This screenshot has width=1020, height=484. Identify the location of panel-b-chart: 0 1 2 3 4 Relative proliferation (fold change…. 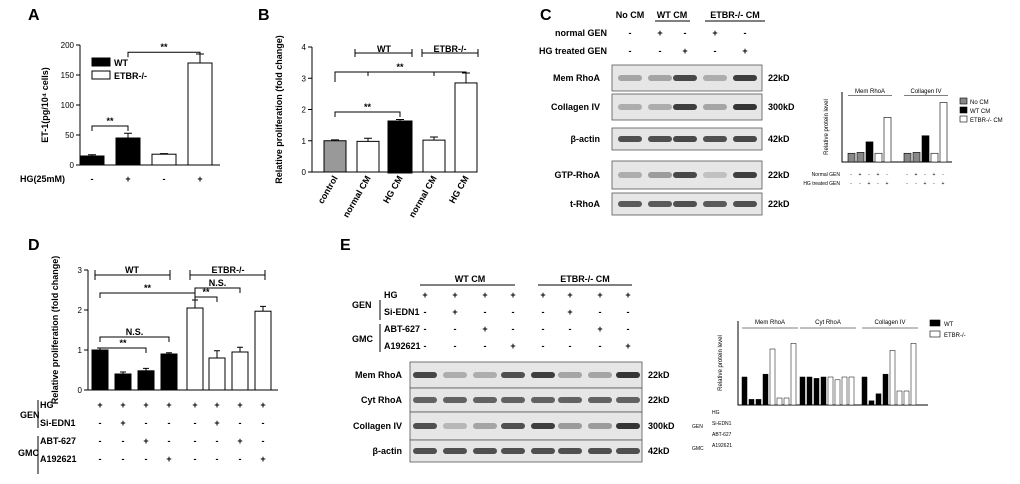
(376, 127).